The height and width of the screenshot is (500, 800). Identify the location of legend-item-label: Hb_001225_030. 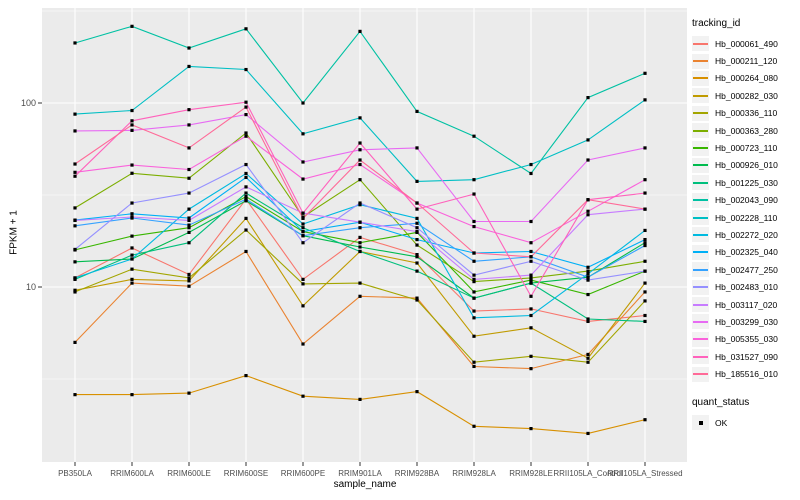
(746, 182).